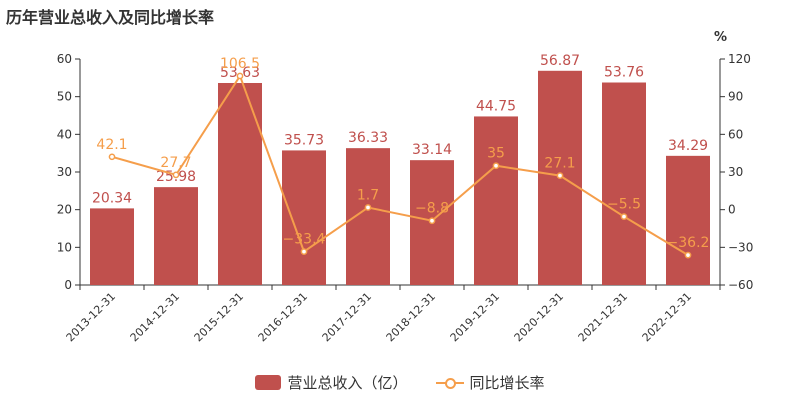  What do you see at coordinates (624, 73) in the screenshot?
I see `bar-value-label: 53.76` at bounding box center [624, 73].